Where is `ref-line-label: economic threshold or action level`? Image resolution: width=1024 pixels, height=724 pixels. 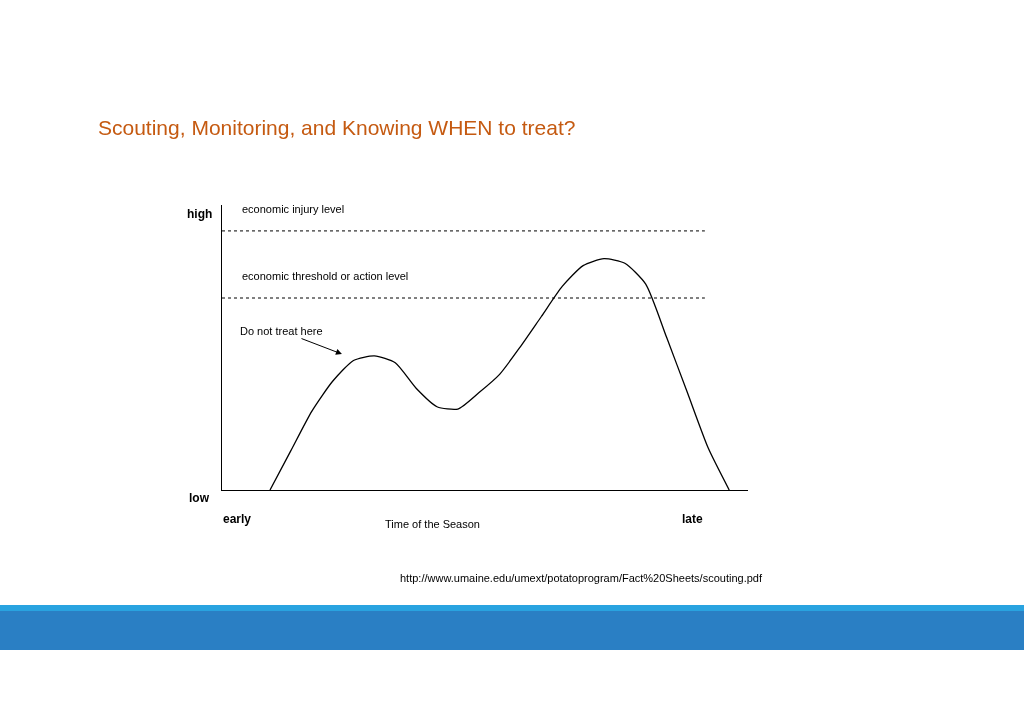
ref-line-label: economic threshold or action level is located at coordinates (325, 276).